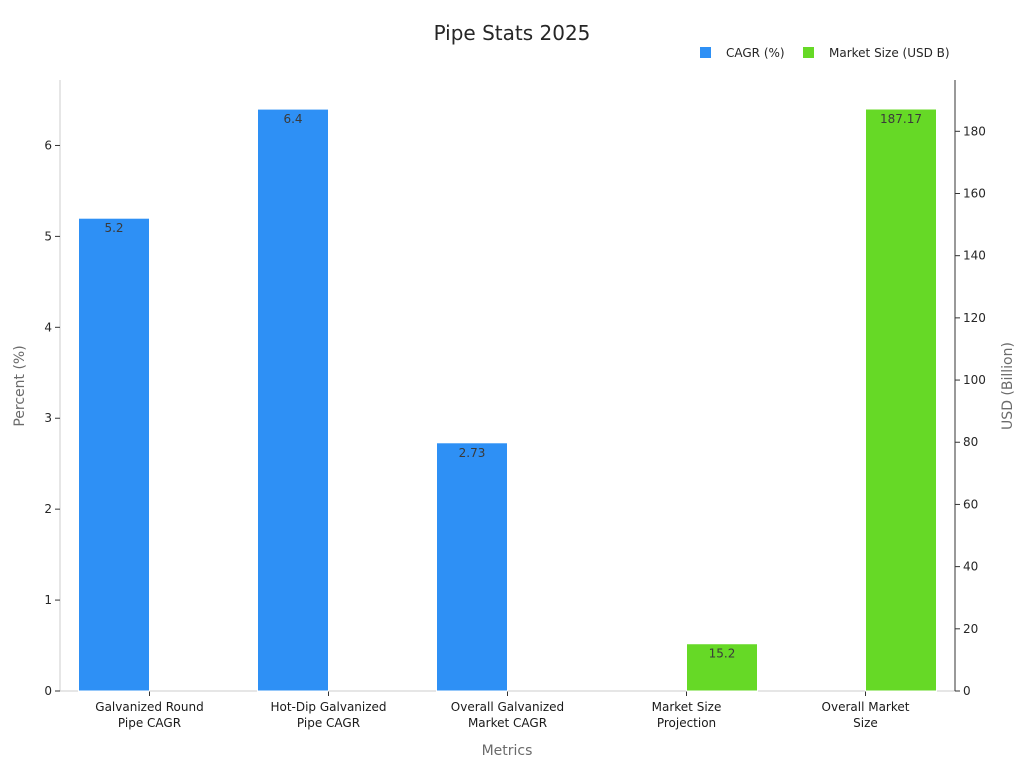  I want to click on y-tick-label: 4, so click(48, 327).